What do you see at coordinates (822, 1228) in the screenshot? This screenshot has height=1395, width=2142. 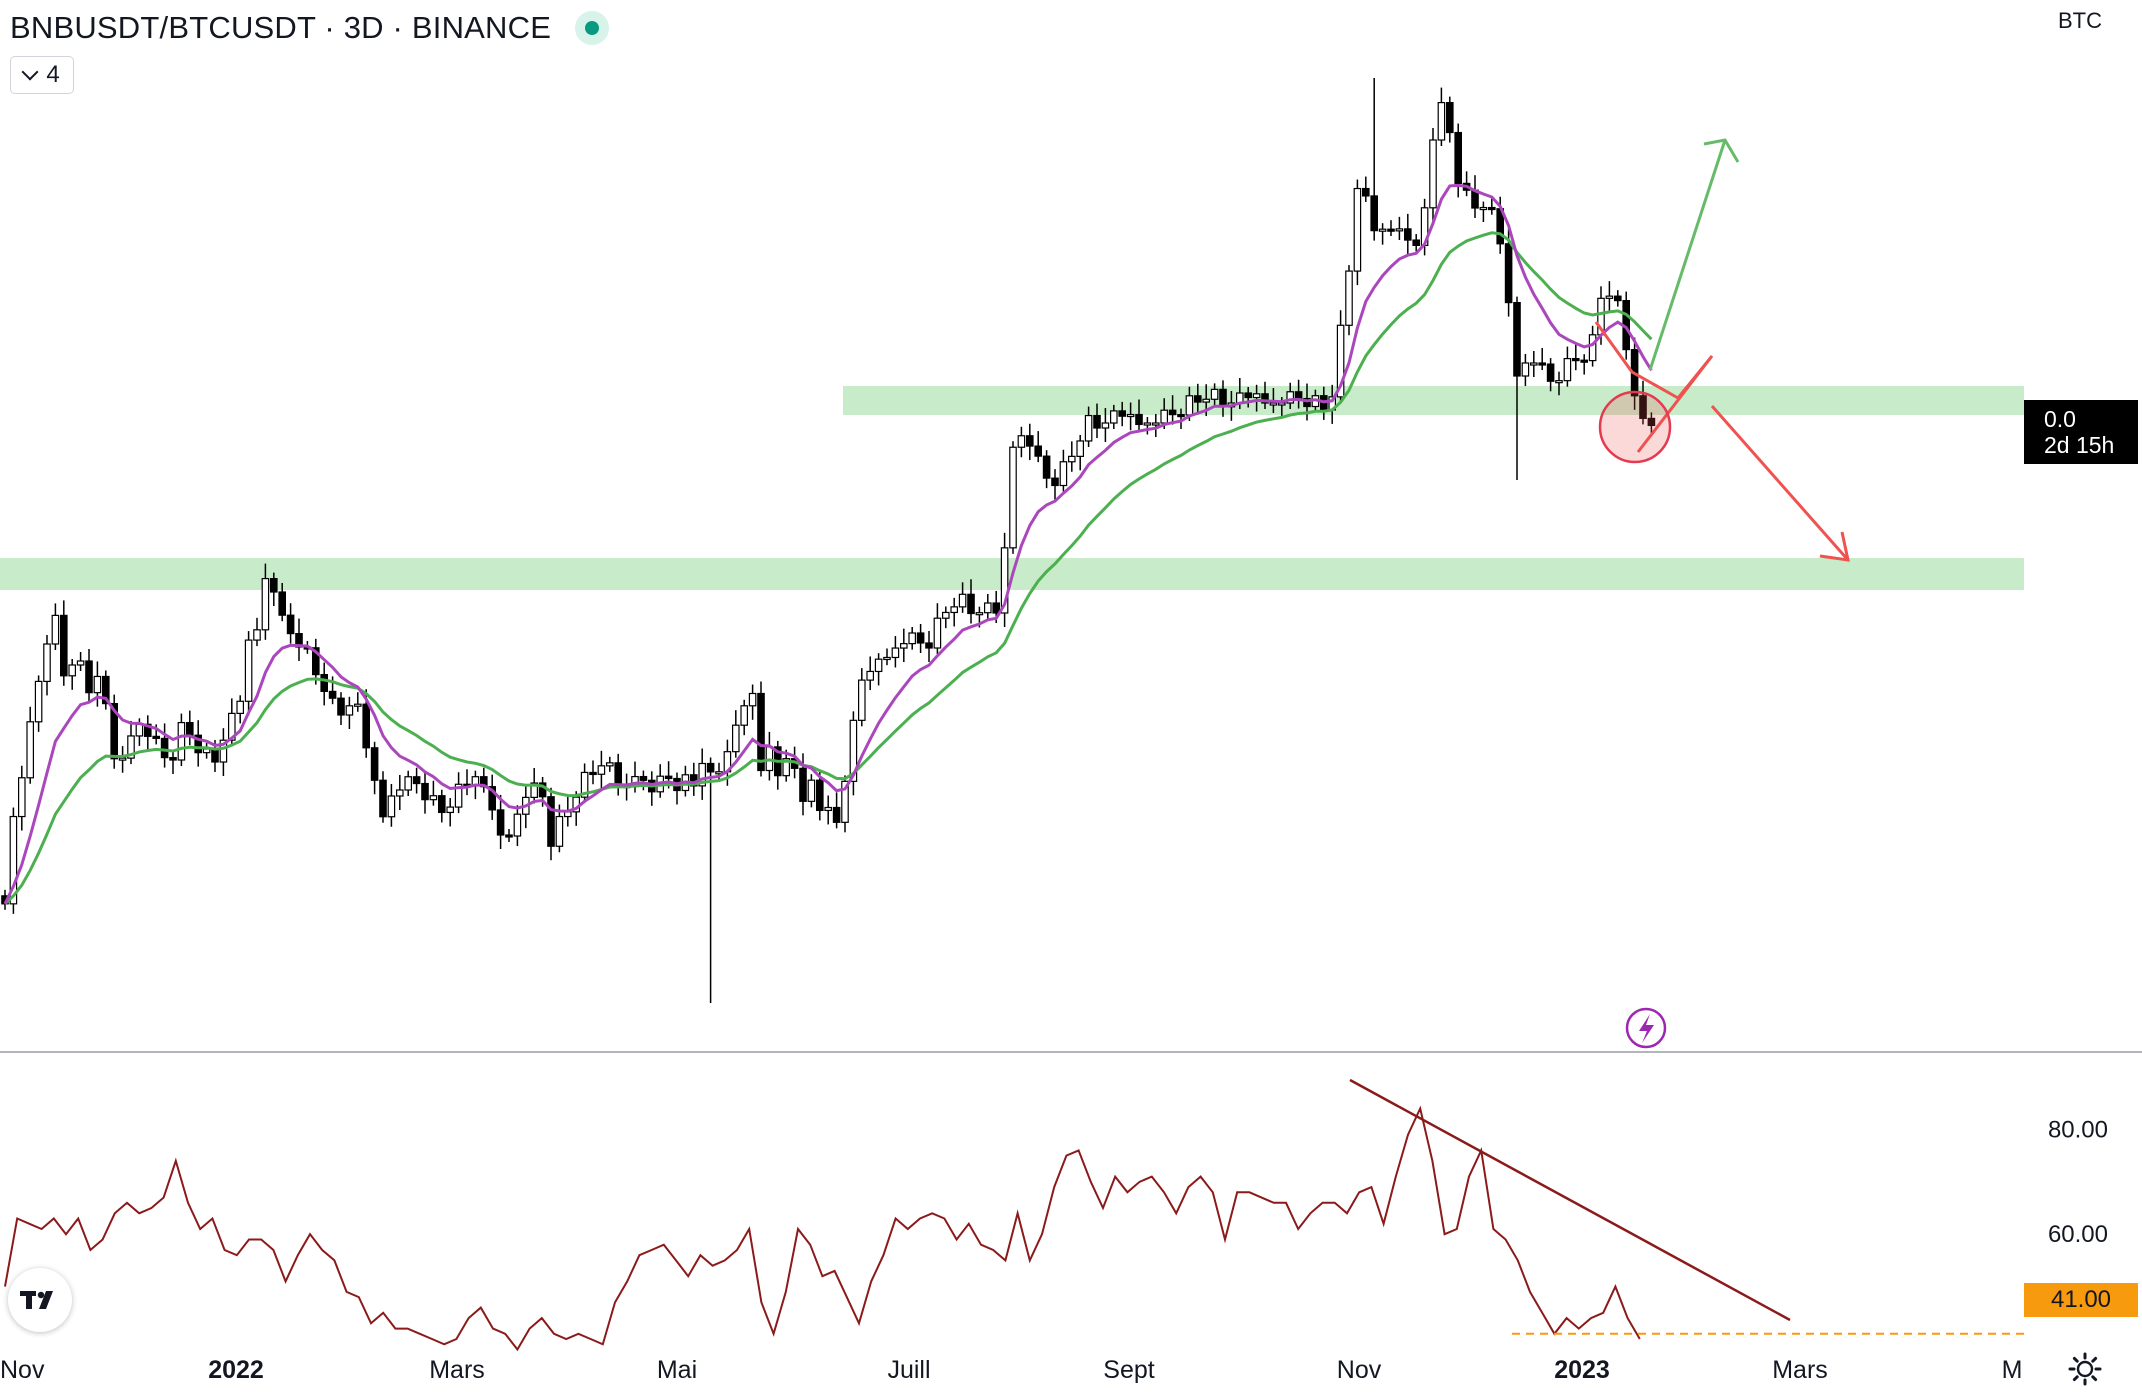 I see `rsi-line` at bounding box center [822, 1228].